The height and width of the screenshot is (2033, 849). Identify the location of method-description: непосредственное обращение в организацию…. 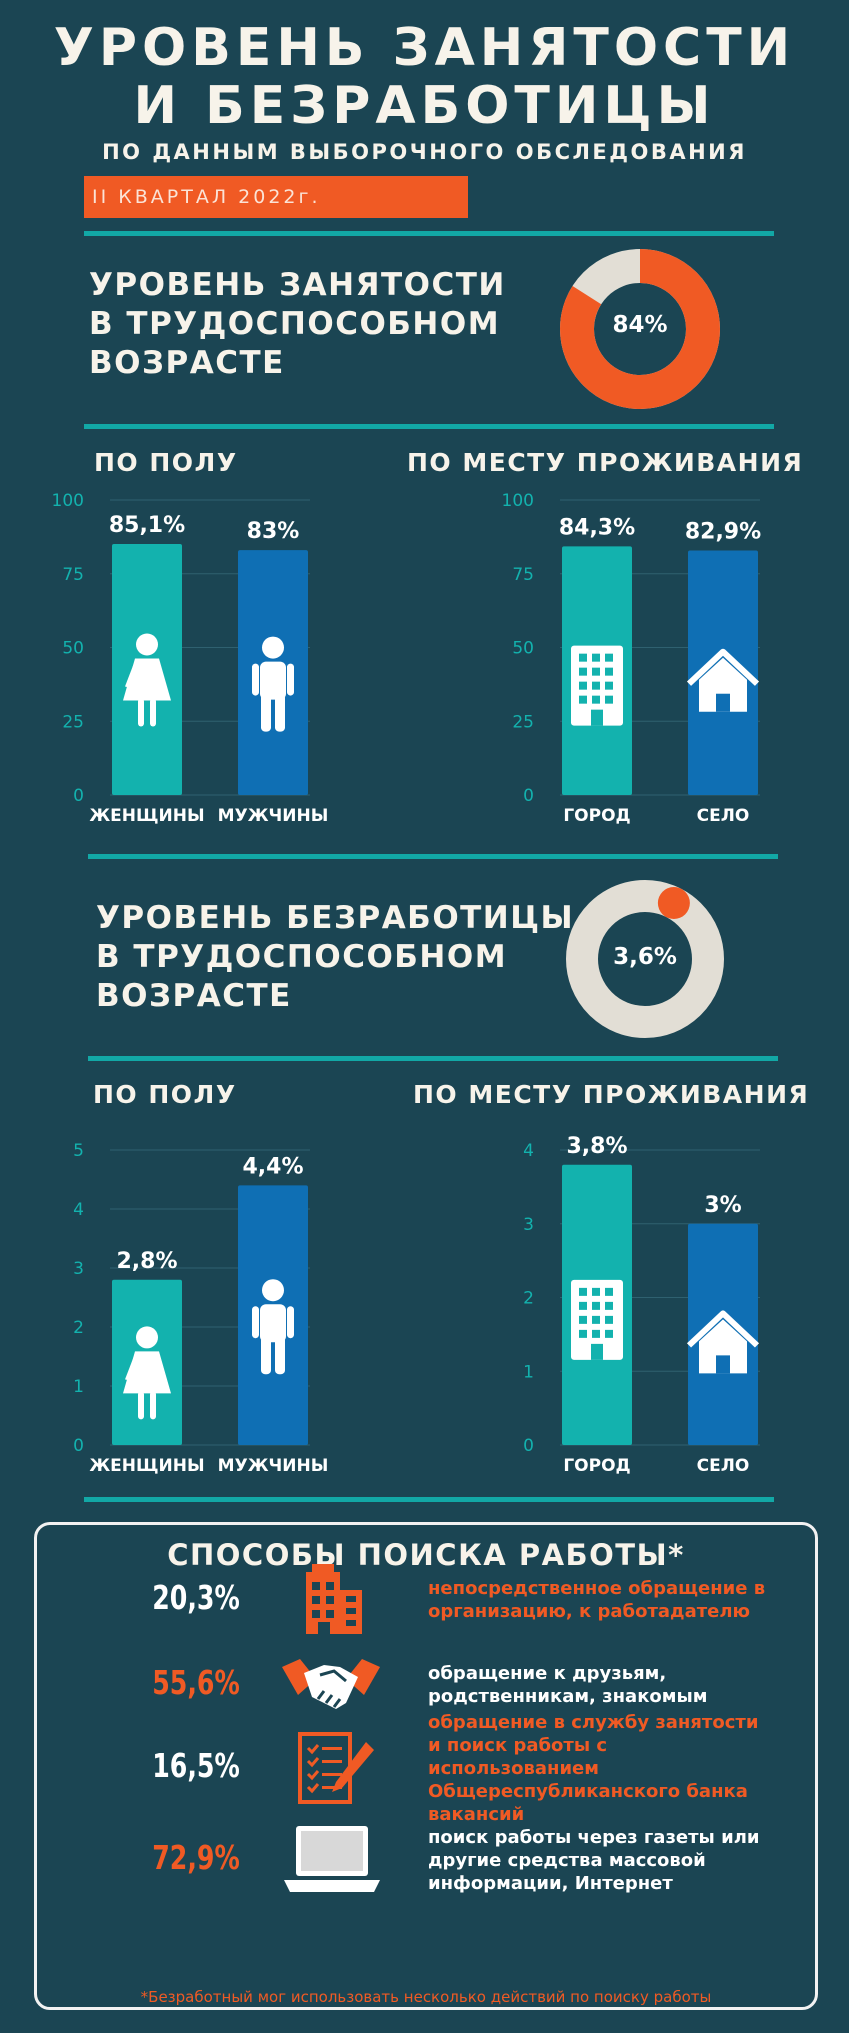
(597, 1600).